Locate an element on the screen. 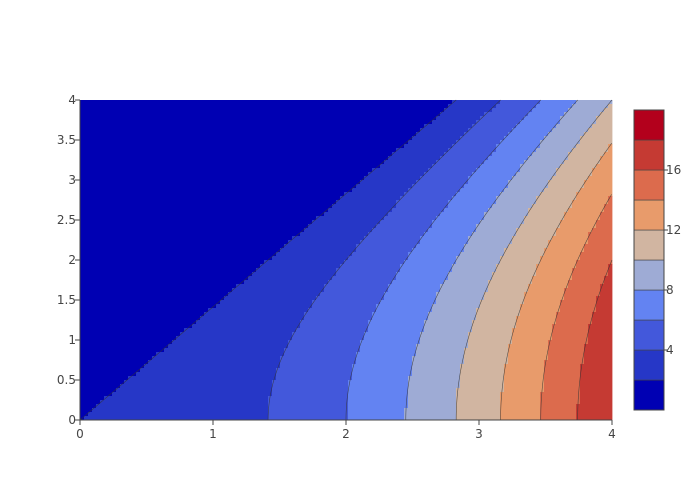 Image resolution: width=700 pixels, height=500 pixels. colorbar-tick-label: 12 is located at coordinates (673, 230).